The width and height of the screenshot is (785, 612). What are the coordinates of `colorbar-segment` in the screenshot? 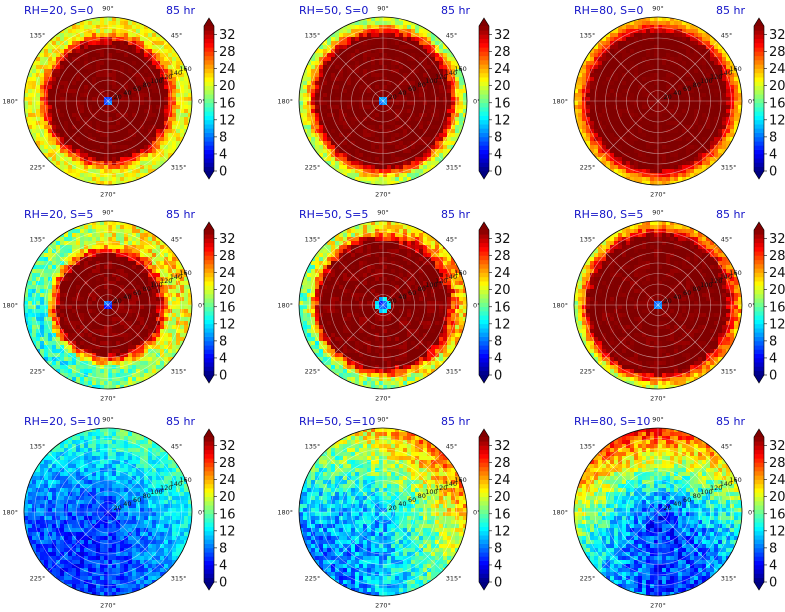 It's located at (484, 28).